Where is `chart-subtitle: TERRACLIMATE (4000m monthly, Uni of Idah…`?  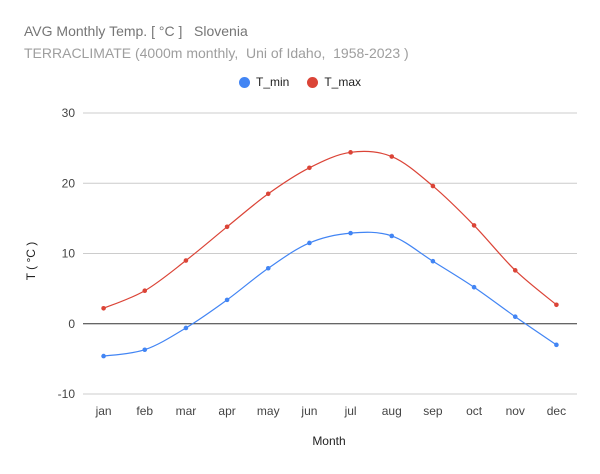
chart-subtitle: TERRACLIMATE (4000m monthly, Uni of Idah… is located at coordinates (216, 53).